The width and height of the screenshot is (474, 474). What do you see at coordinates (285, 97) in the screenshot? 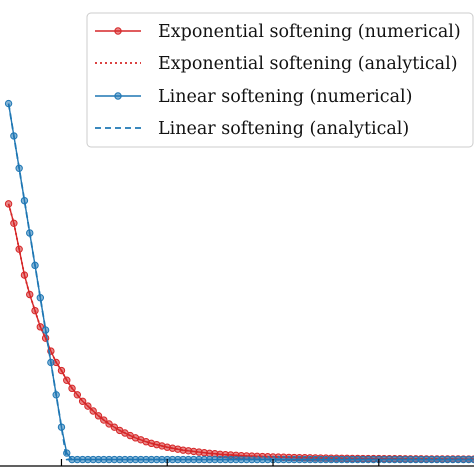
I see `legend-label-2: Linear softening (numerical)` at bounding box center [285, 97].